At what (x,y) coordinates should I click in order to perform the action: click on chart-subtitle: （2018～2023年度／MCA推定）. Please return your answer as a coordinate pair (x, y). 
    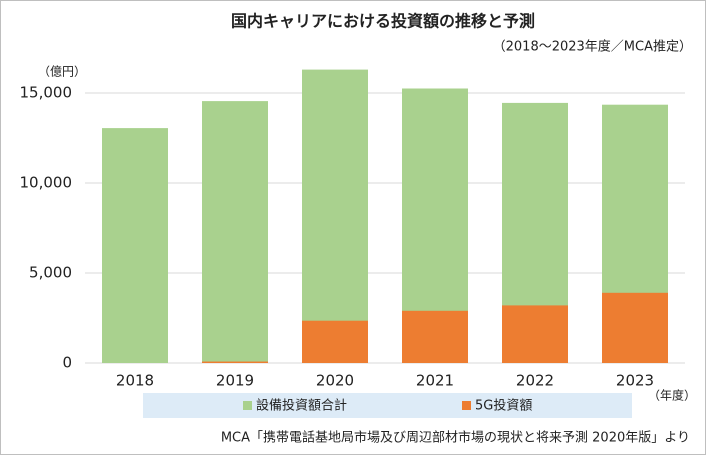
    Looking at the image, I should click on (592, 47).